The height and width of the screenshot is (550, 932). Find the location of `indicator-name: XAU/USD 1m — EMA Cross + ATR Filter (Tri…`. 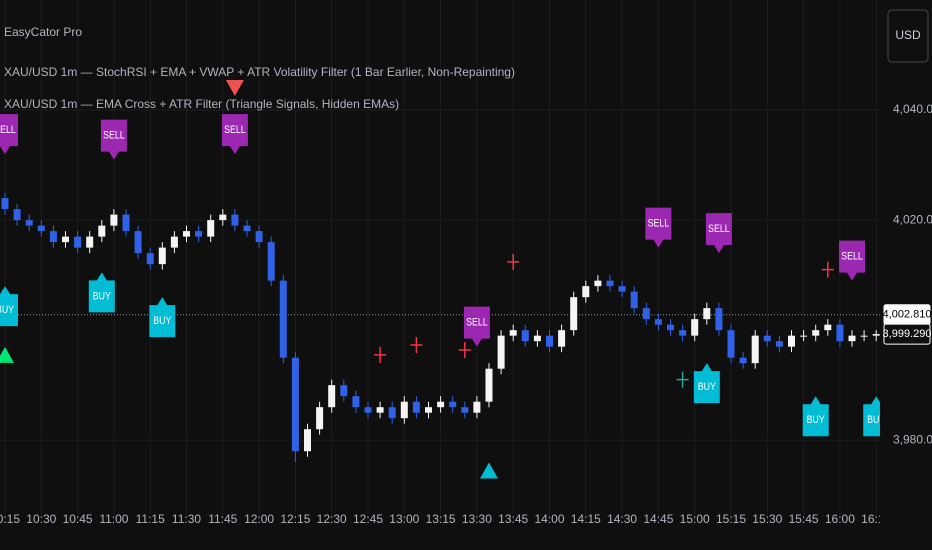

indicator-name: XAU/USD 1m — EMA Cross + ATR Filter (Tri… is located at coordinates (201, 104).